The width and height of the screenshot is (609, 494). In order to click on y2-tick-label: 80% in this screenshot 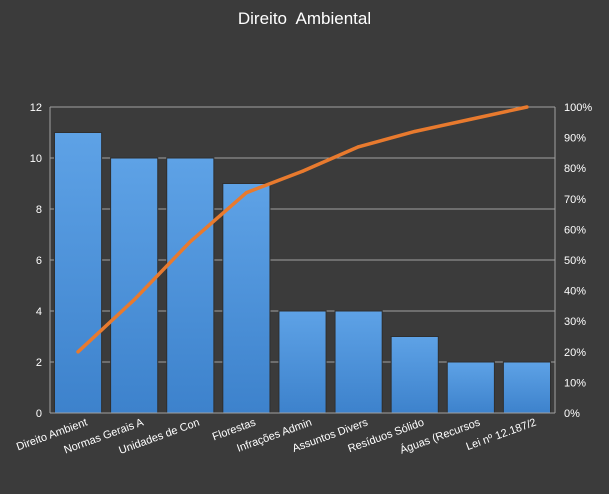, I will do `click(575, 169)`.